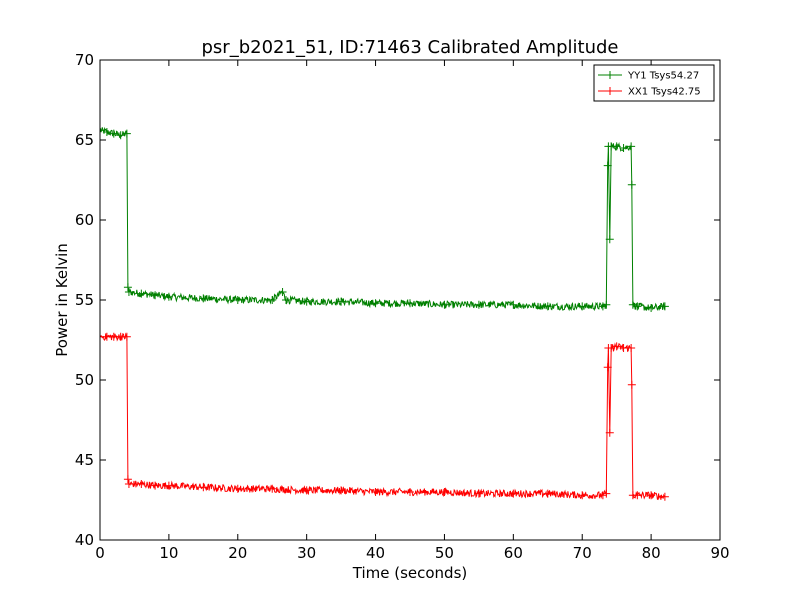  Describe the element at coordinates (84, 300) in the screenshot. I see `y-tick-label: 55` at that location.